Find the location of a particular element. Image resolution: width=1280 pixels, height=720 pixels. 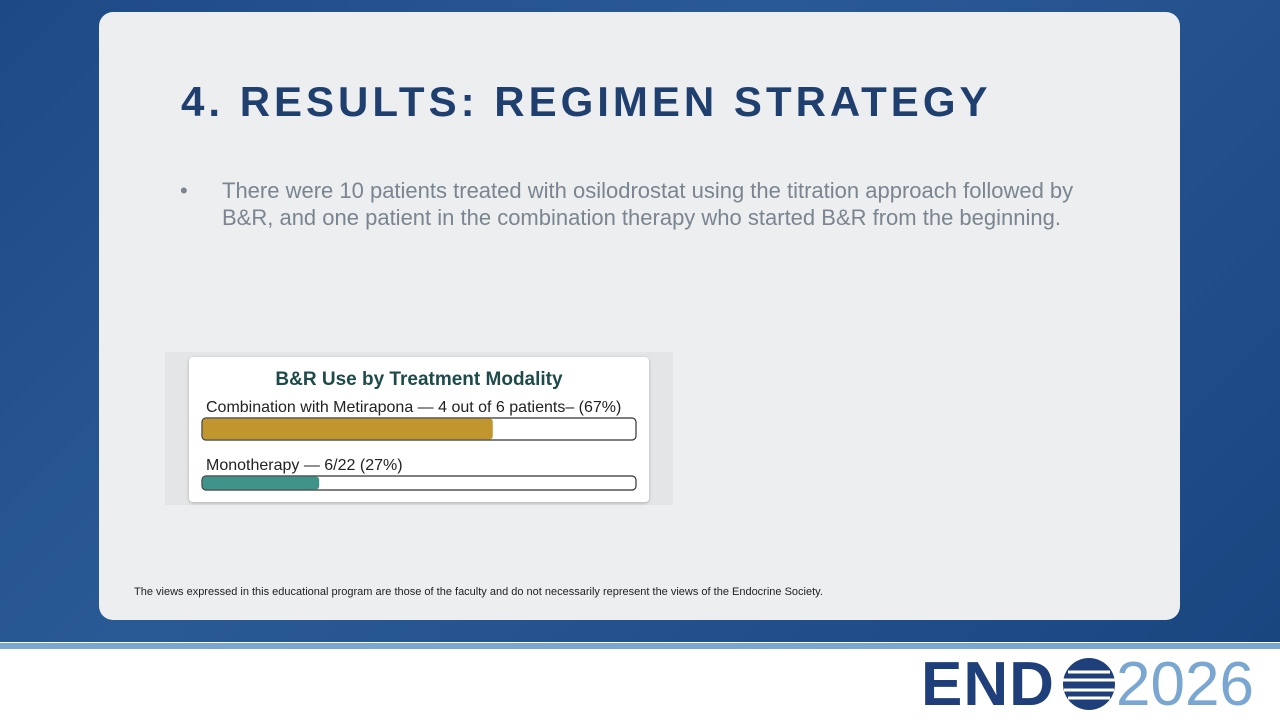

logo-globe is located at coordinates (1089, 684).